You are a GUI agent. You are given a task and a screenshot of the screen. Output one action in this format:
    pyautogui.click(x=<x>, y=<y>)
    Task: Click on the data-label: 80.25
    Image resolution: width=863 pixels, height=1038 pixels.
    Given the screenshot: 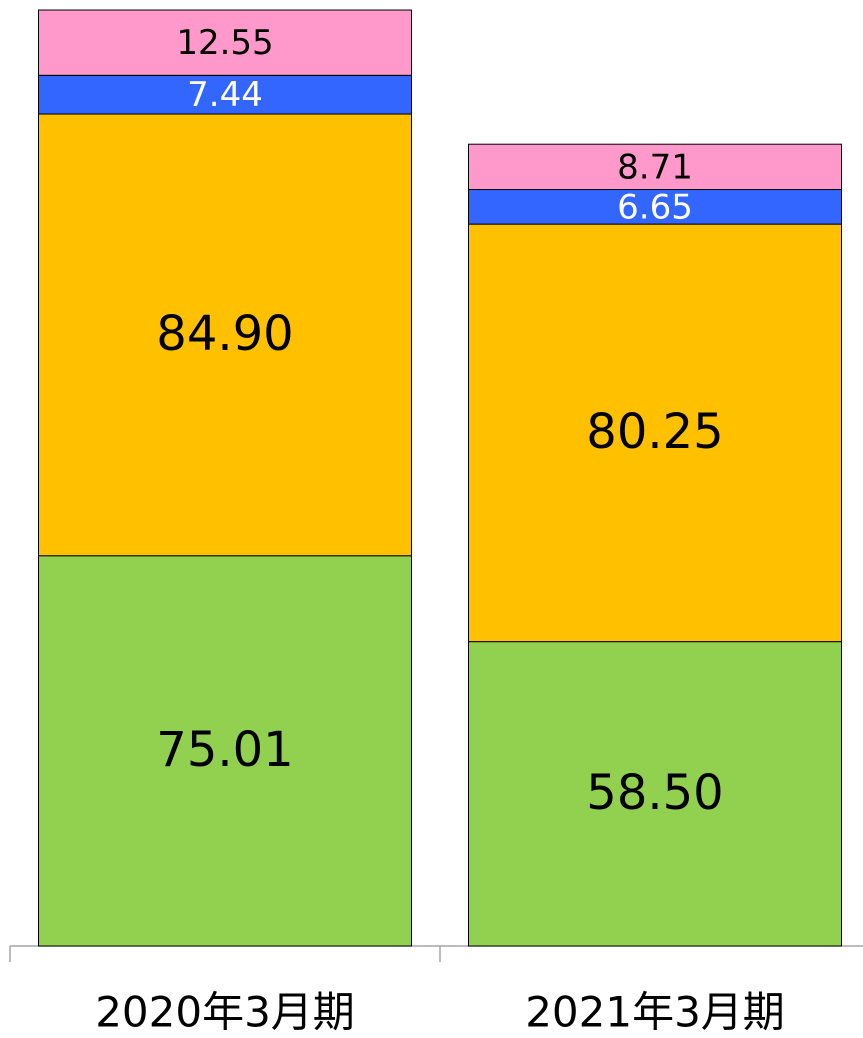 What is the action you would take?
    pyautogui.click(x=654, y=432)
    